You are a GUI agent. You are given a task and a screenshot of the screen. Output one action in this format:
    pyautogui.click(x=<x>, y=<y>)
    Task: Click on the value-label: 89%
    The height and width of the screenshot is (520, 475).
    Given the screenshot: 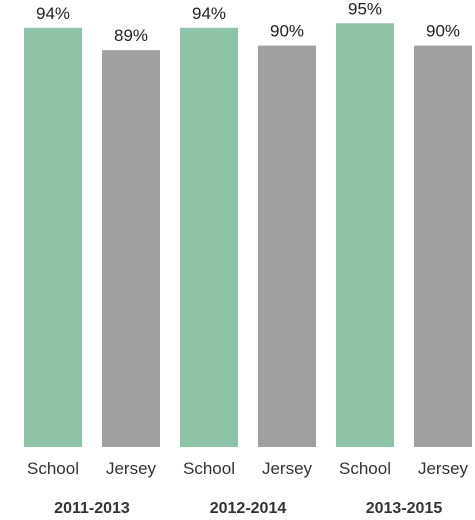 What is the action you would take?
    pyautogui.click(x=131, y=35)
    